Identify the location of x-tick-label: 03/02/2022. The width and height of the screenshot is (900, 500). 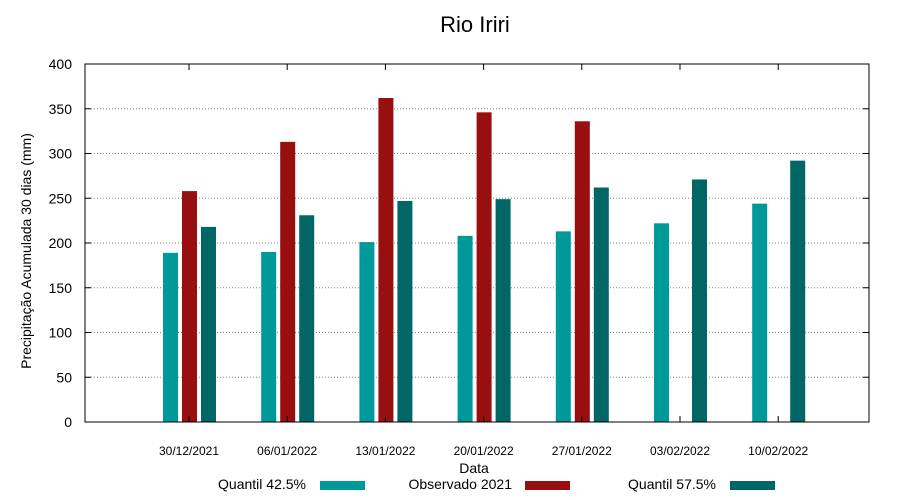
(680, 451).